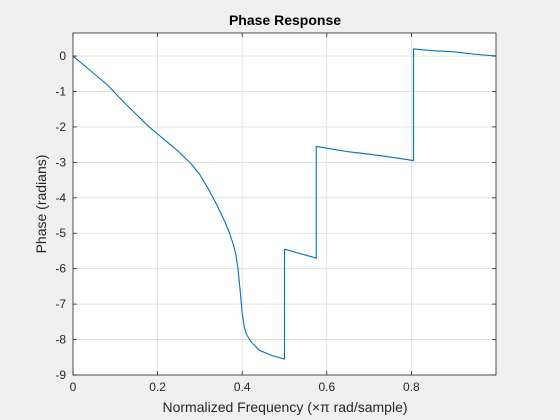 This screenshot has height=420, width=560. Describe the element at coordinates (60, 375) in the screenshot. I see `y-tick-label: -9` at that location.